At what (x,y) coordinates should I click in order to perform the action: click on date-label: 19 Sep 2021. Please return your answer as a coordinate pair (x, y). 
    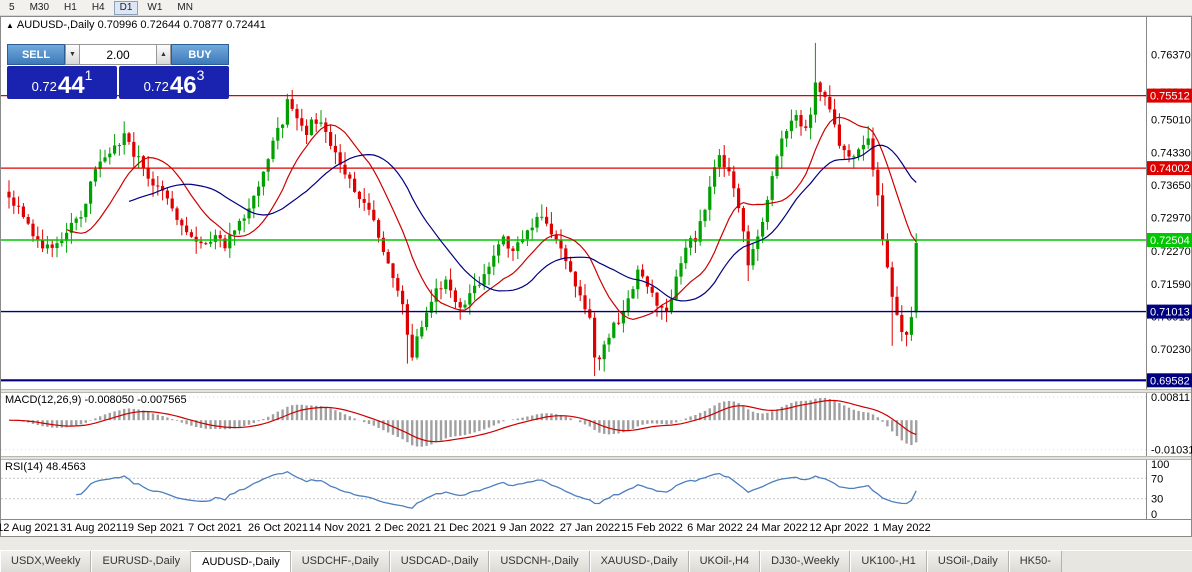
    Looking at the image, I should click on (153, 528).